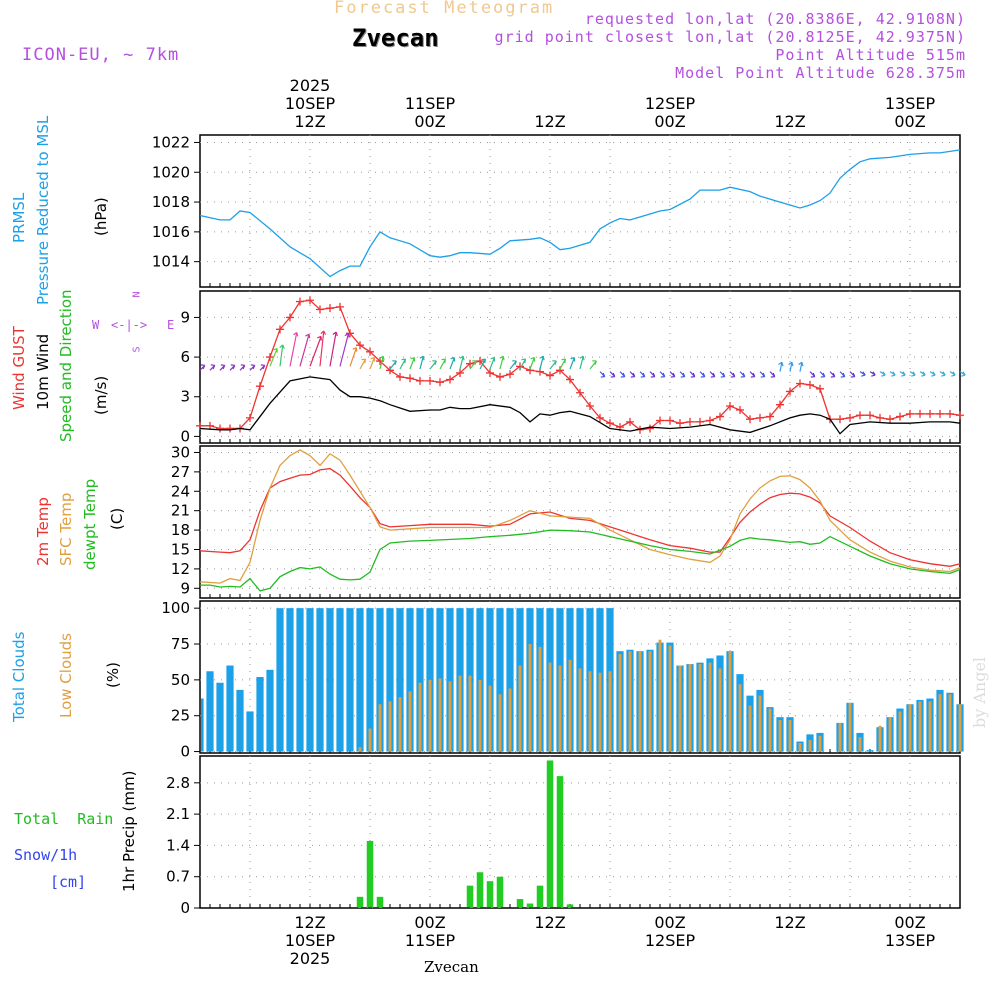  Describe the element at coordinates (180, 680) in the screenshot. I see `y-tick-label: 50` at that location.